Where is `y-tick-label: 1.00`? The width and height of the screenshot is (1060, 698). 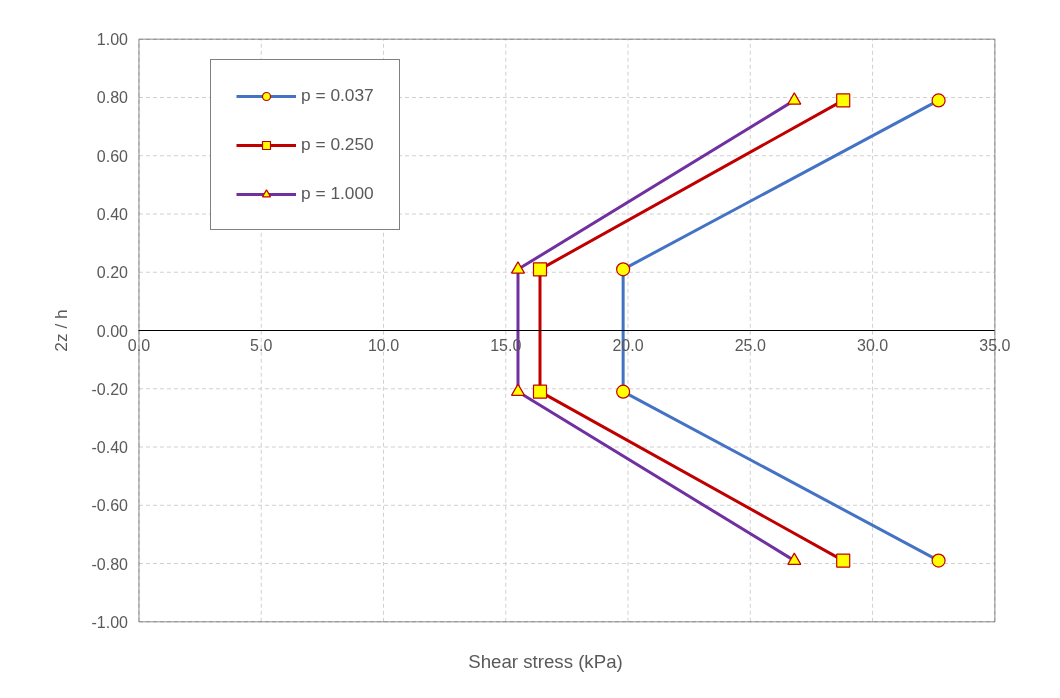
y-tick-label: 1.00 is located at coordinates (112, 40).